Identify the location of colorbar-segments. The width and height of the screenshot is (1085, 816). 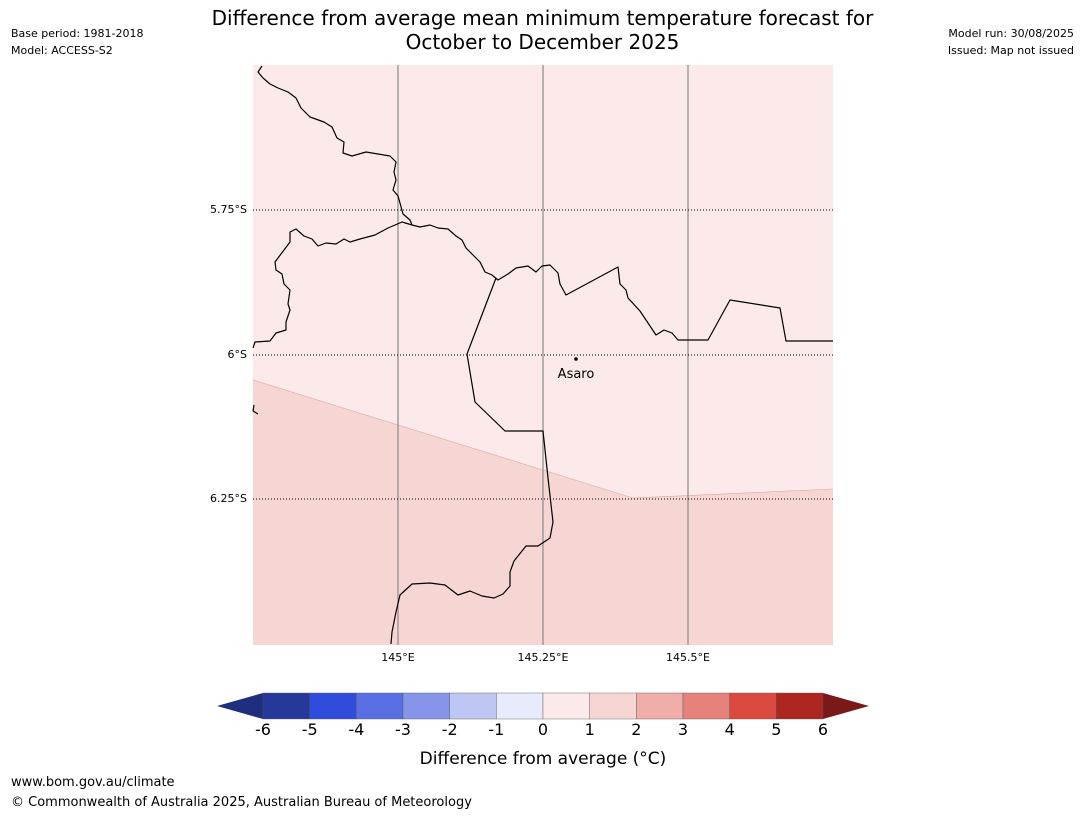
(543, 706).